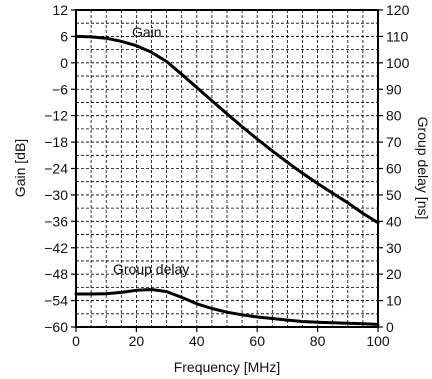 The image size is (432, 379). What do you see at coordinates (227, 367) in the screenshot?
I see `x-axis-title: Frequency [MHz]` at bounding box center [227, 367].